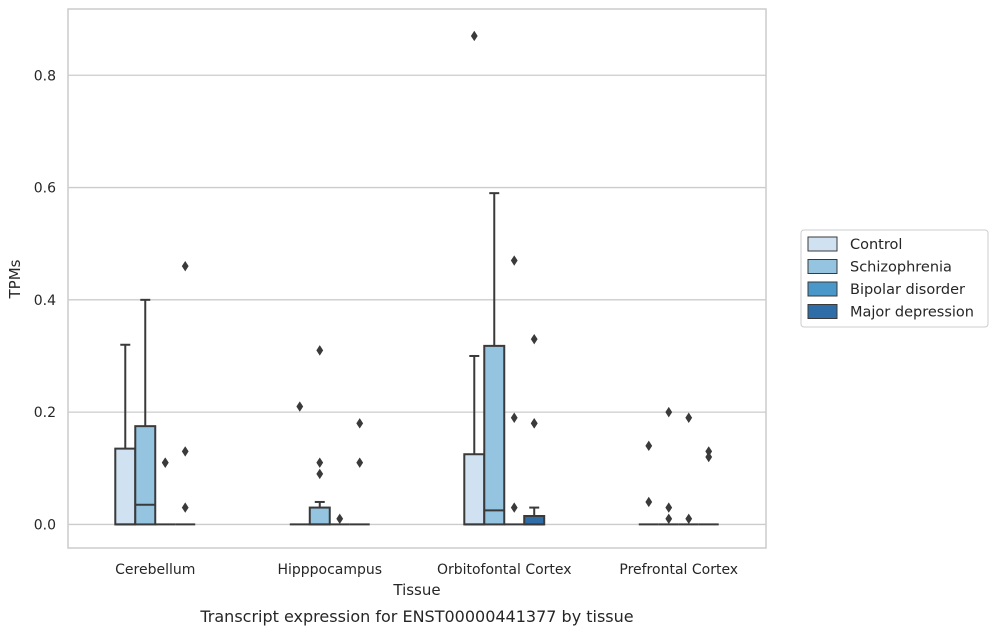 The height and width of the screenshot is (634, 997). Describe the element at coordinates (901, 268) in the screenshot. I see `legend-label: Schizophrenia` at that location.